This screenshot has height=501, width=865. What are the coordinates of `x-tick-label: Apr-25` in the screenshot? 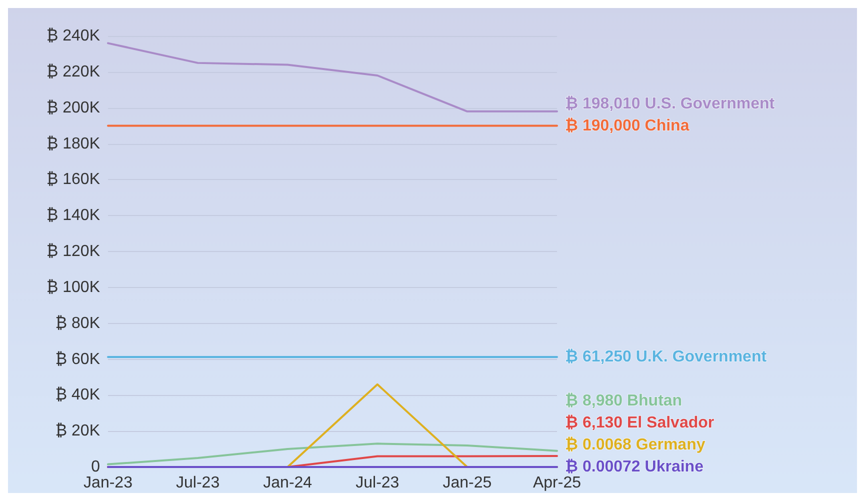 It's located at (557, 483).